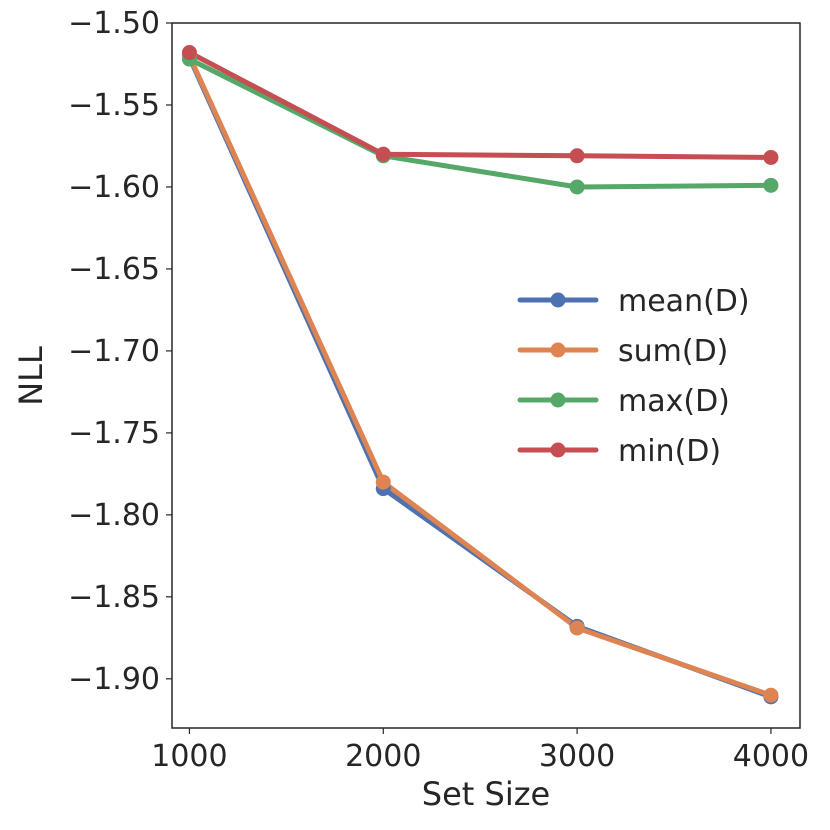  I want to click on y-tick-label: −1.60, so click(114, 187).